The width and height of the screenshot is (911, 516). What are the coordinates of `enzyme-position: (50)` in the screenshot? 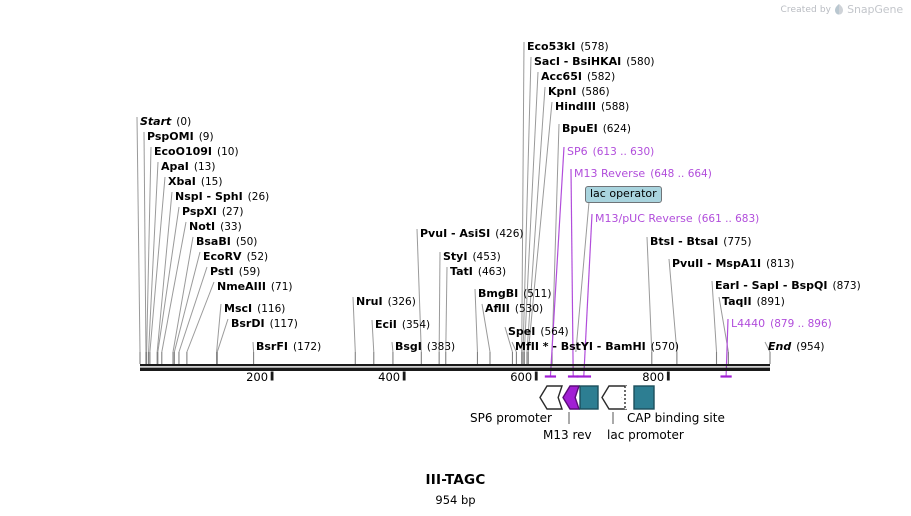 It's located at (246, 242).